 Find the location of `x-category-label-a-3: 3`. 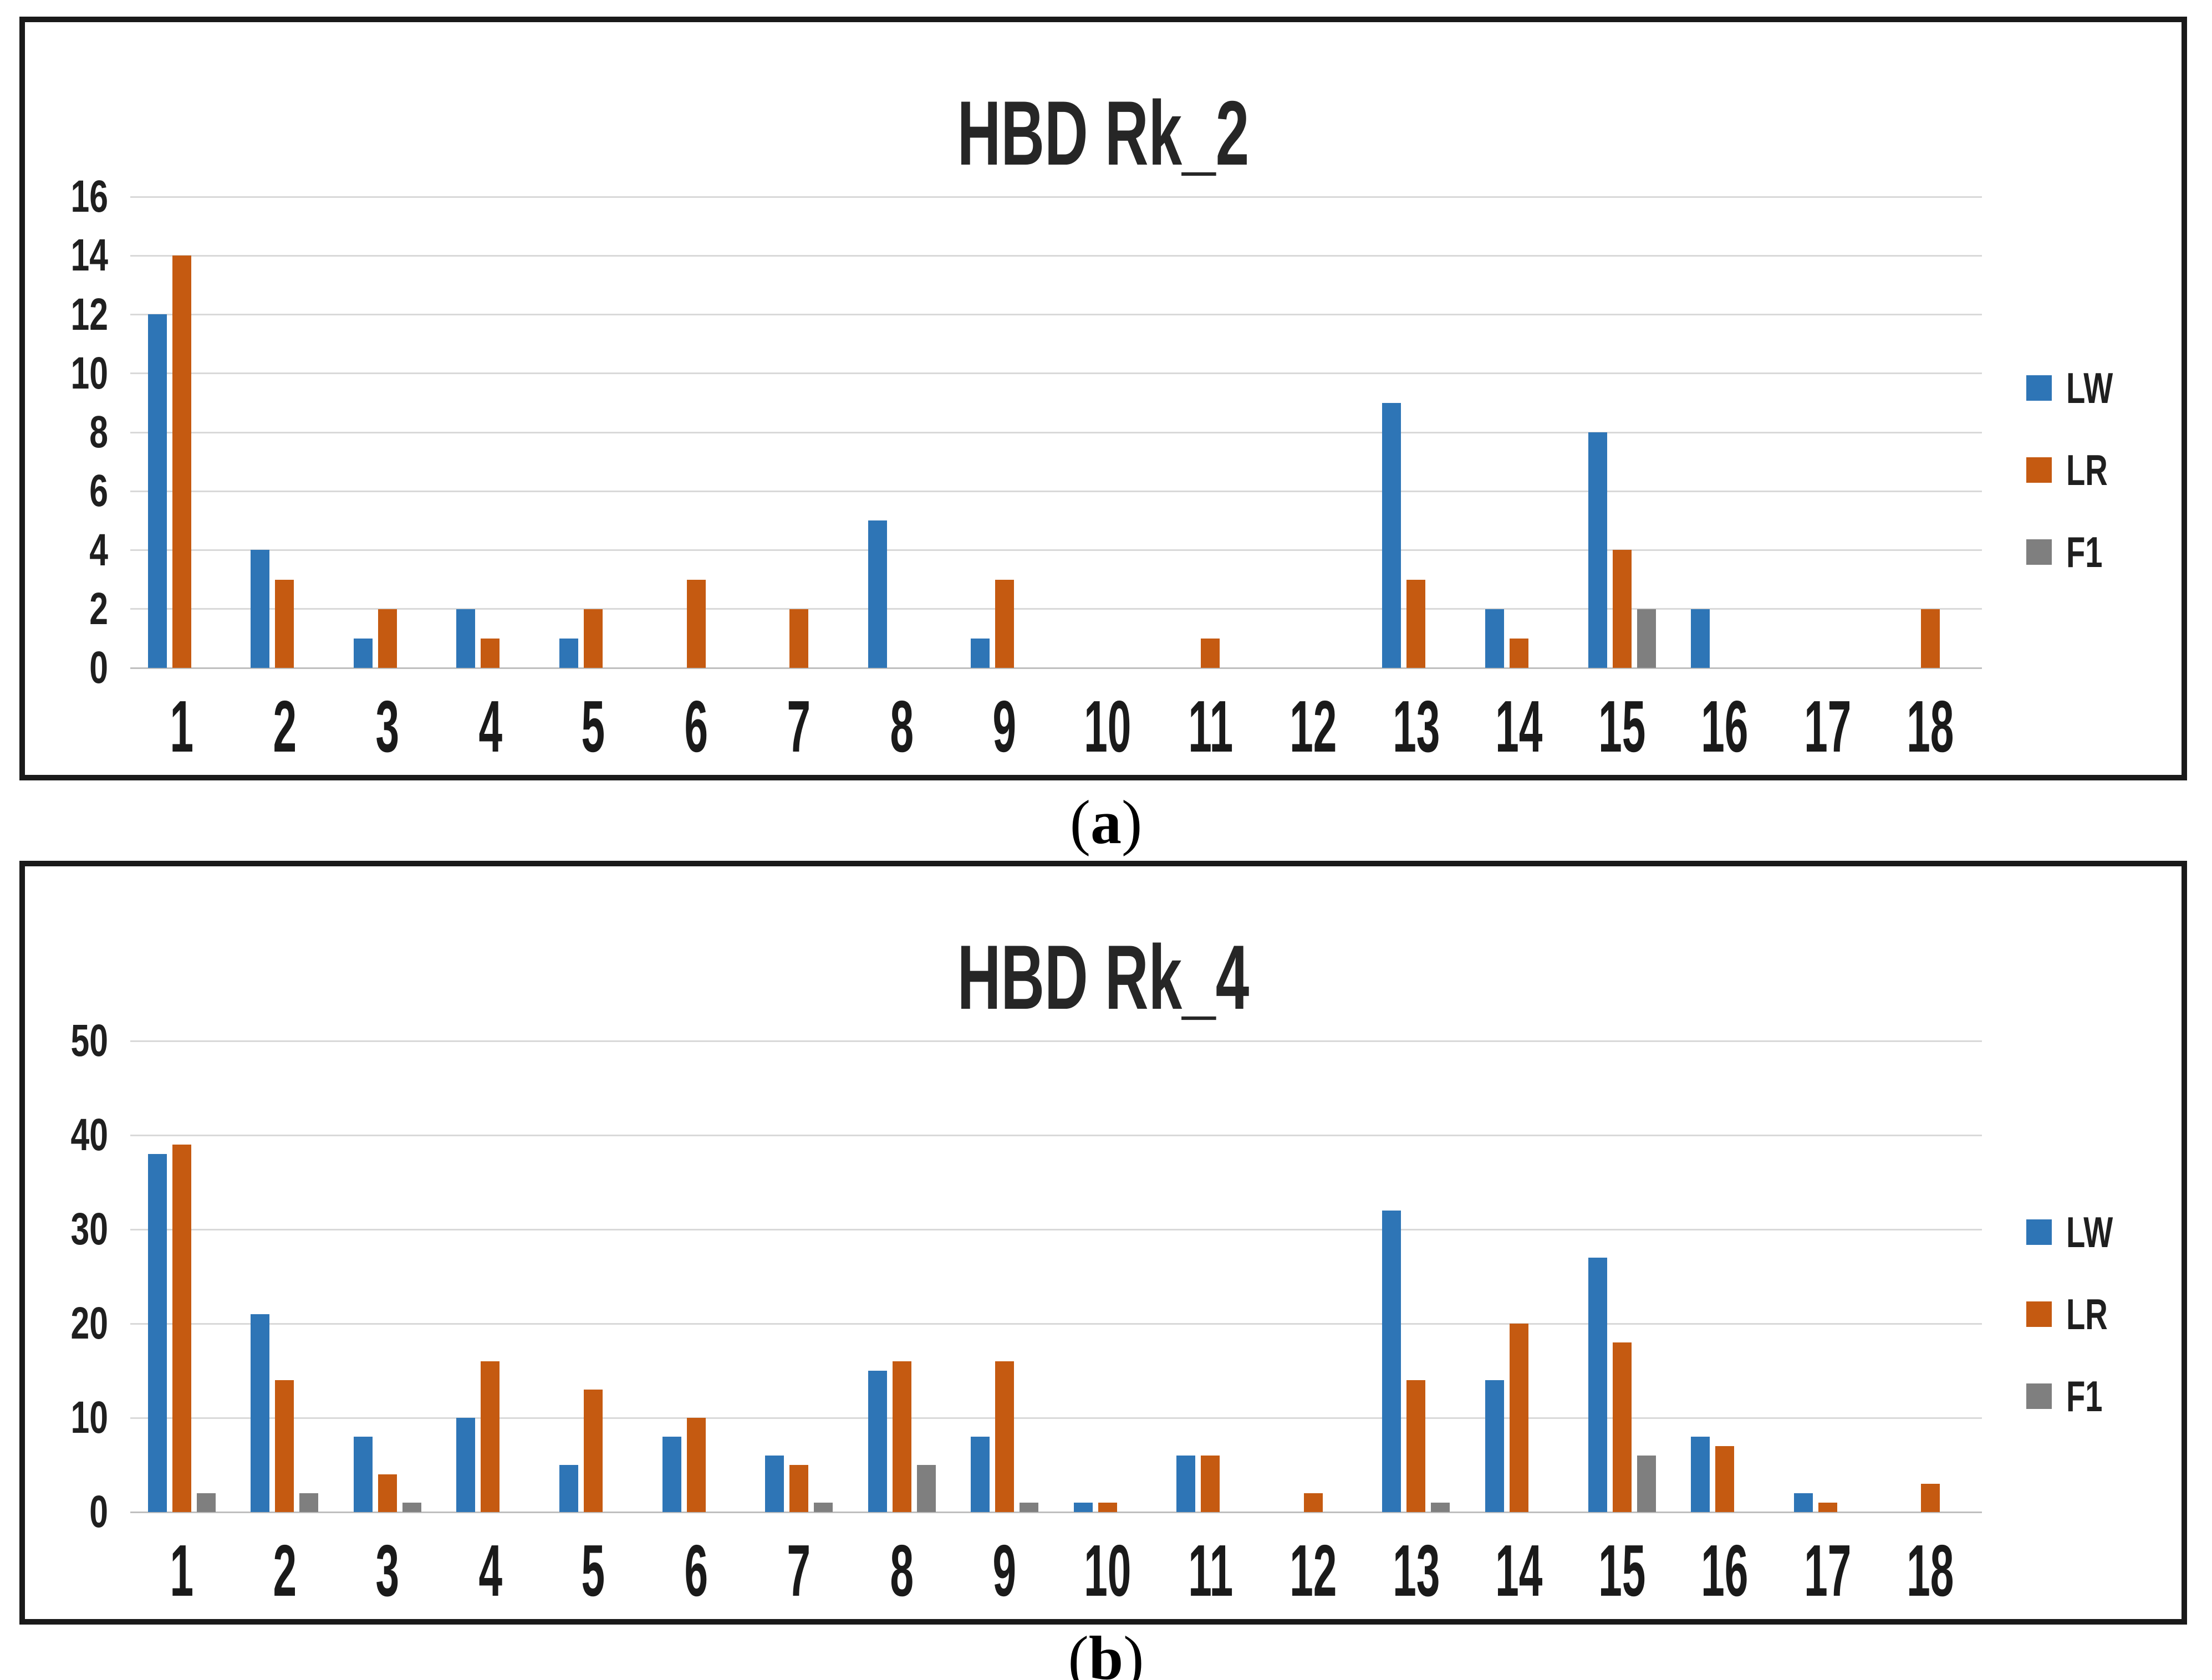

x-category-label-a-3: 3 is located at coordinates (387, 726).